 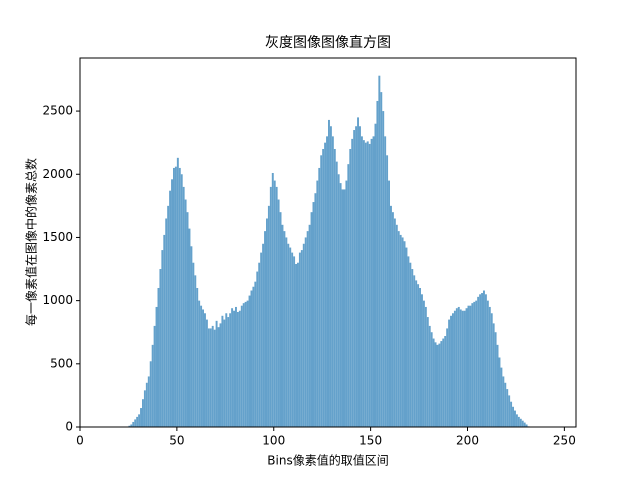 What do you see at coordinates (80, 441) in the screenshot?
I see `x-tick-label: 0` at bounding box center [80, 441].